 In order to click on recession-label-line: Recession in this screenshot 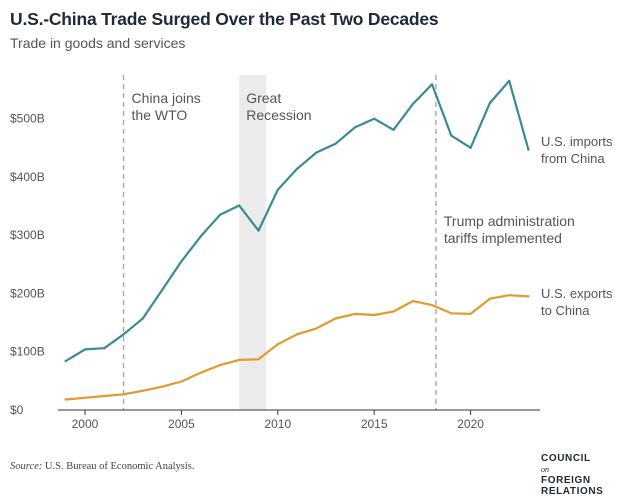, I will do `click(278, 115)`.